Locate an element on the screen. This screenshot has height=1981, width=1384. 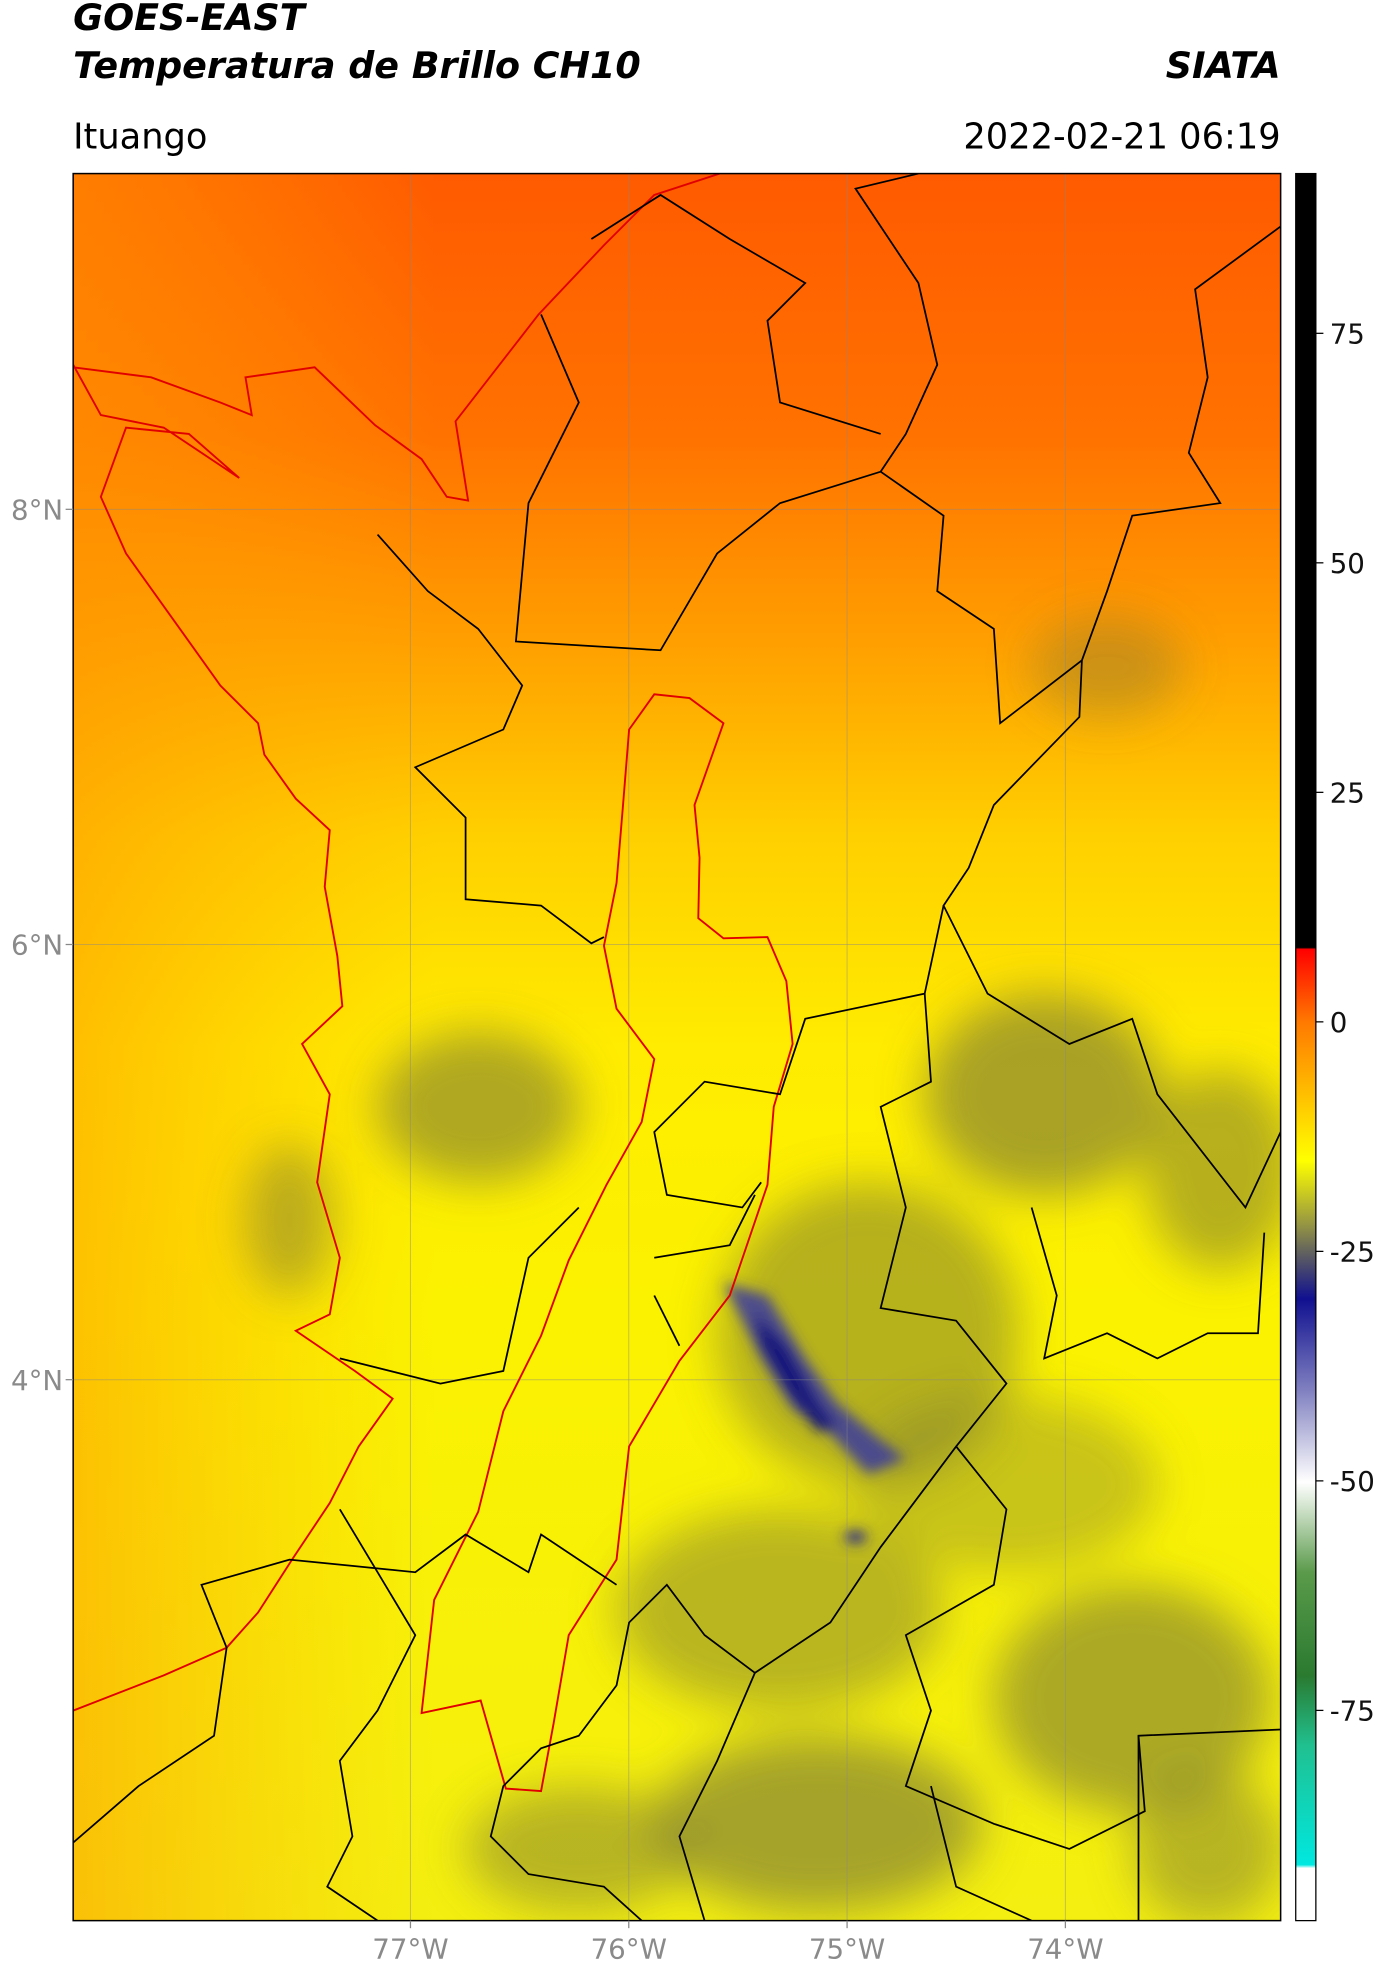
colorbar-tick-label: -75 is located at coordinates (1352, 1710).